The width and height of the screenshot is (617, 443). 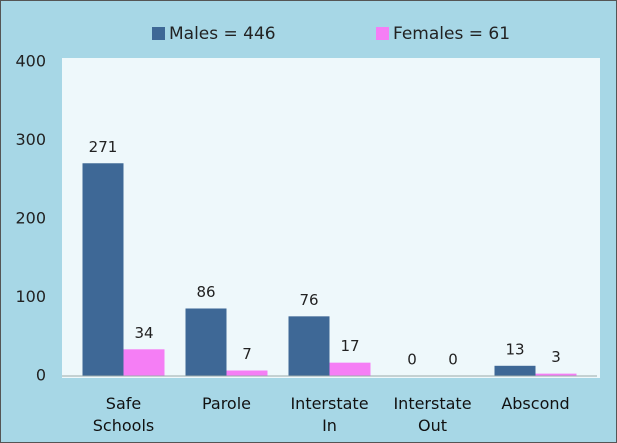 What do you see at coordinates (535, 403) in the screenshot?
I see `x-tick-label: Abscond` at bounding box center [535, 403].